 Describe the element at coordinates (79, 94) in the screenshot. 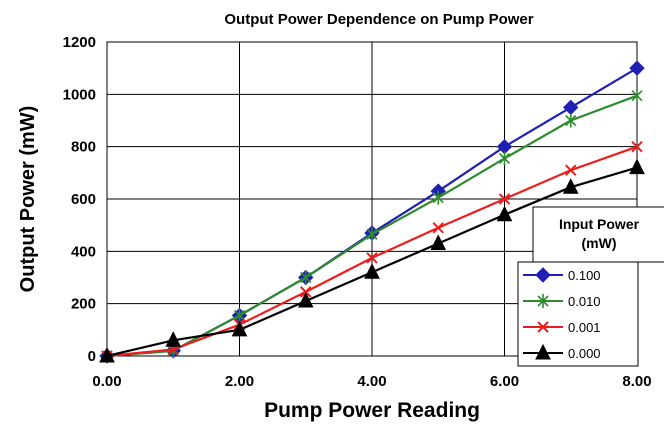

I see `y-tick-label: 1000` at that location.